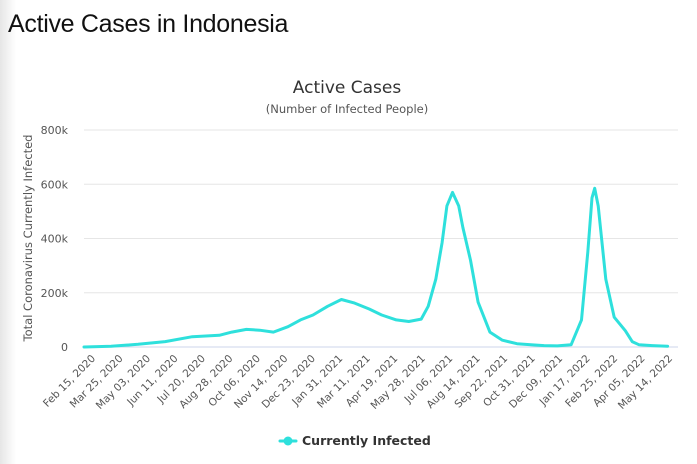  What do you see at coordinates (347, 109) in the screenshot?
I see `chart-subtitle: (Number of Infected People)` at bounding box center [347, 109].